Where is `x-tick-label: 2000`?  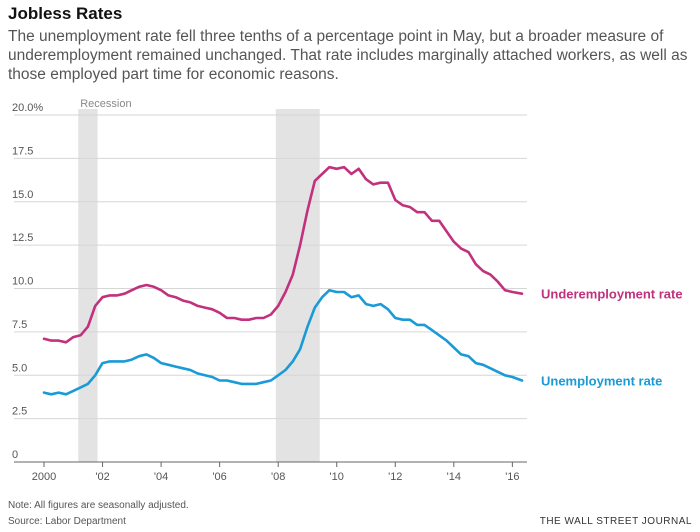
x-tick-label: 2000 is located at coordinates (44, 477).